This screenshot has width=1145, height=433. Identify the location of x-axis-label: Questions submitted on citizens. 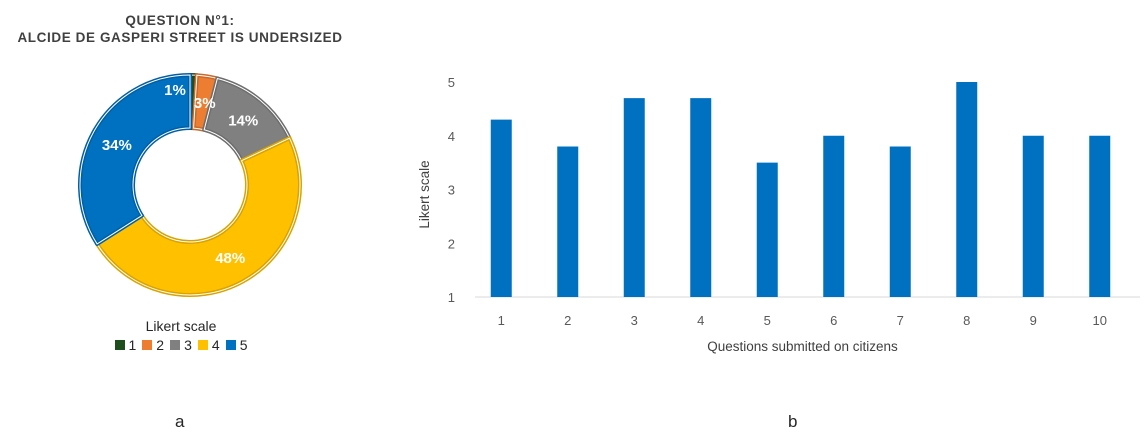
(802, 346).